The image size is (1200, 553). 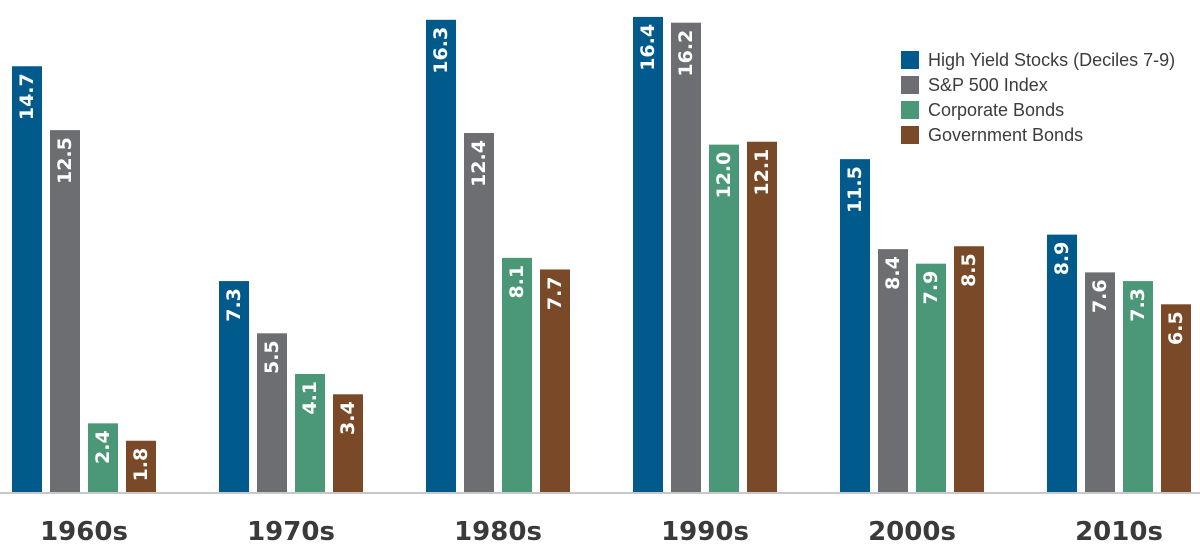 I want to click on legend-entry-2: Corporate Bonds, so click(x=996, y=110).